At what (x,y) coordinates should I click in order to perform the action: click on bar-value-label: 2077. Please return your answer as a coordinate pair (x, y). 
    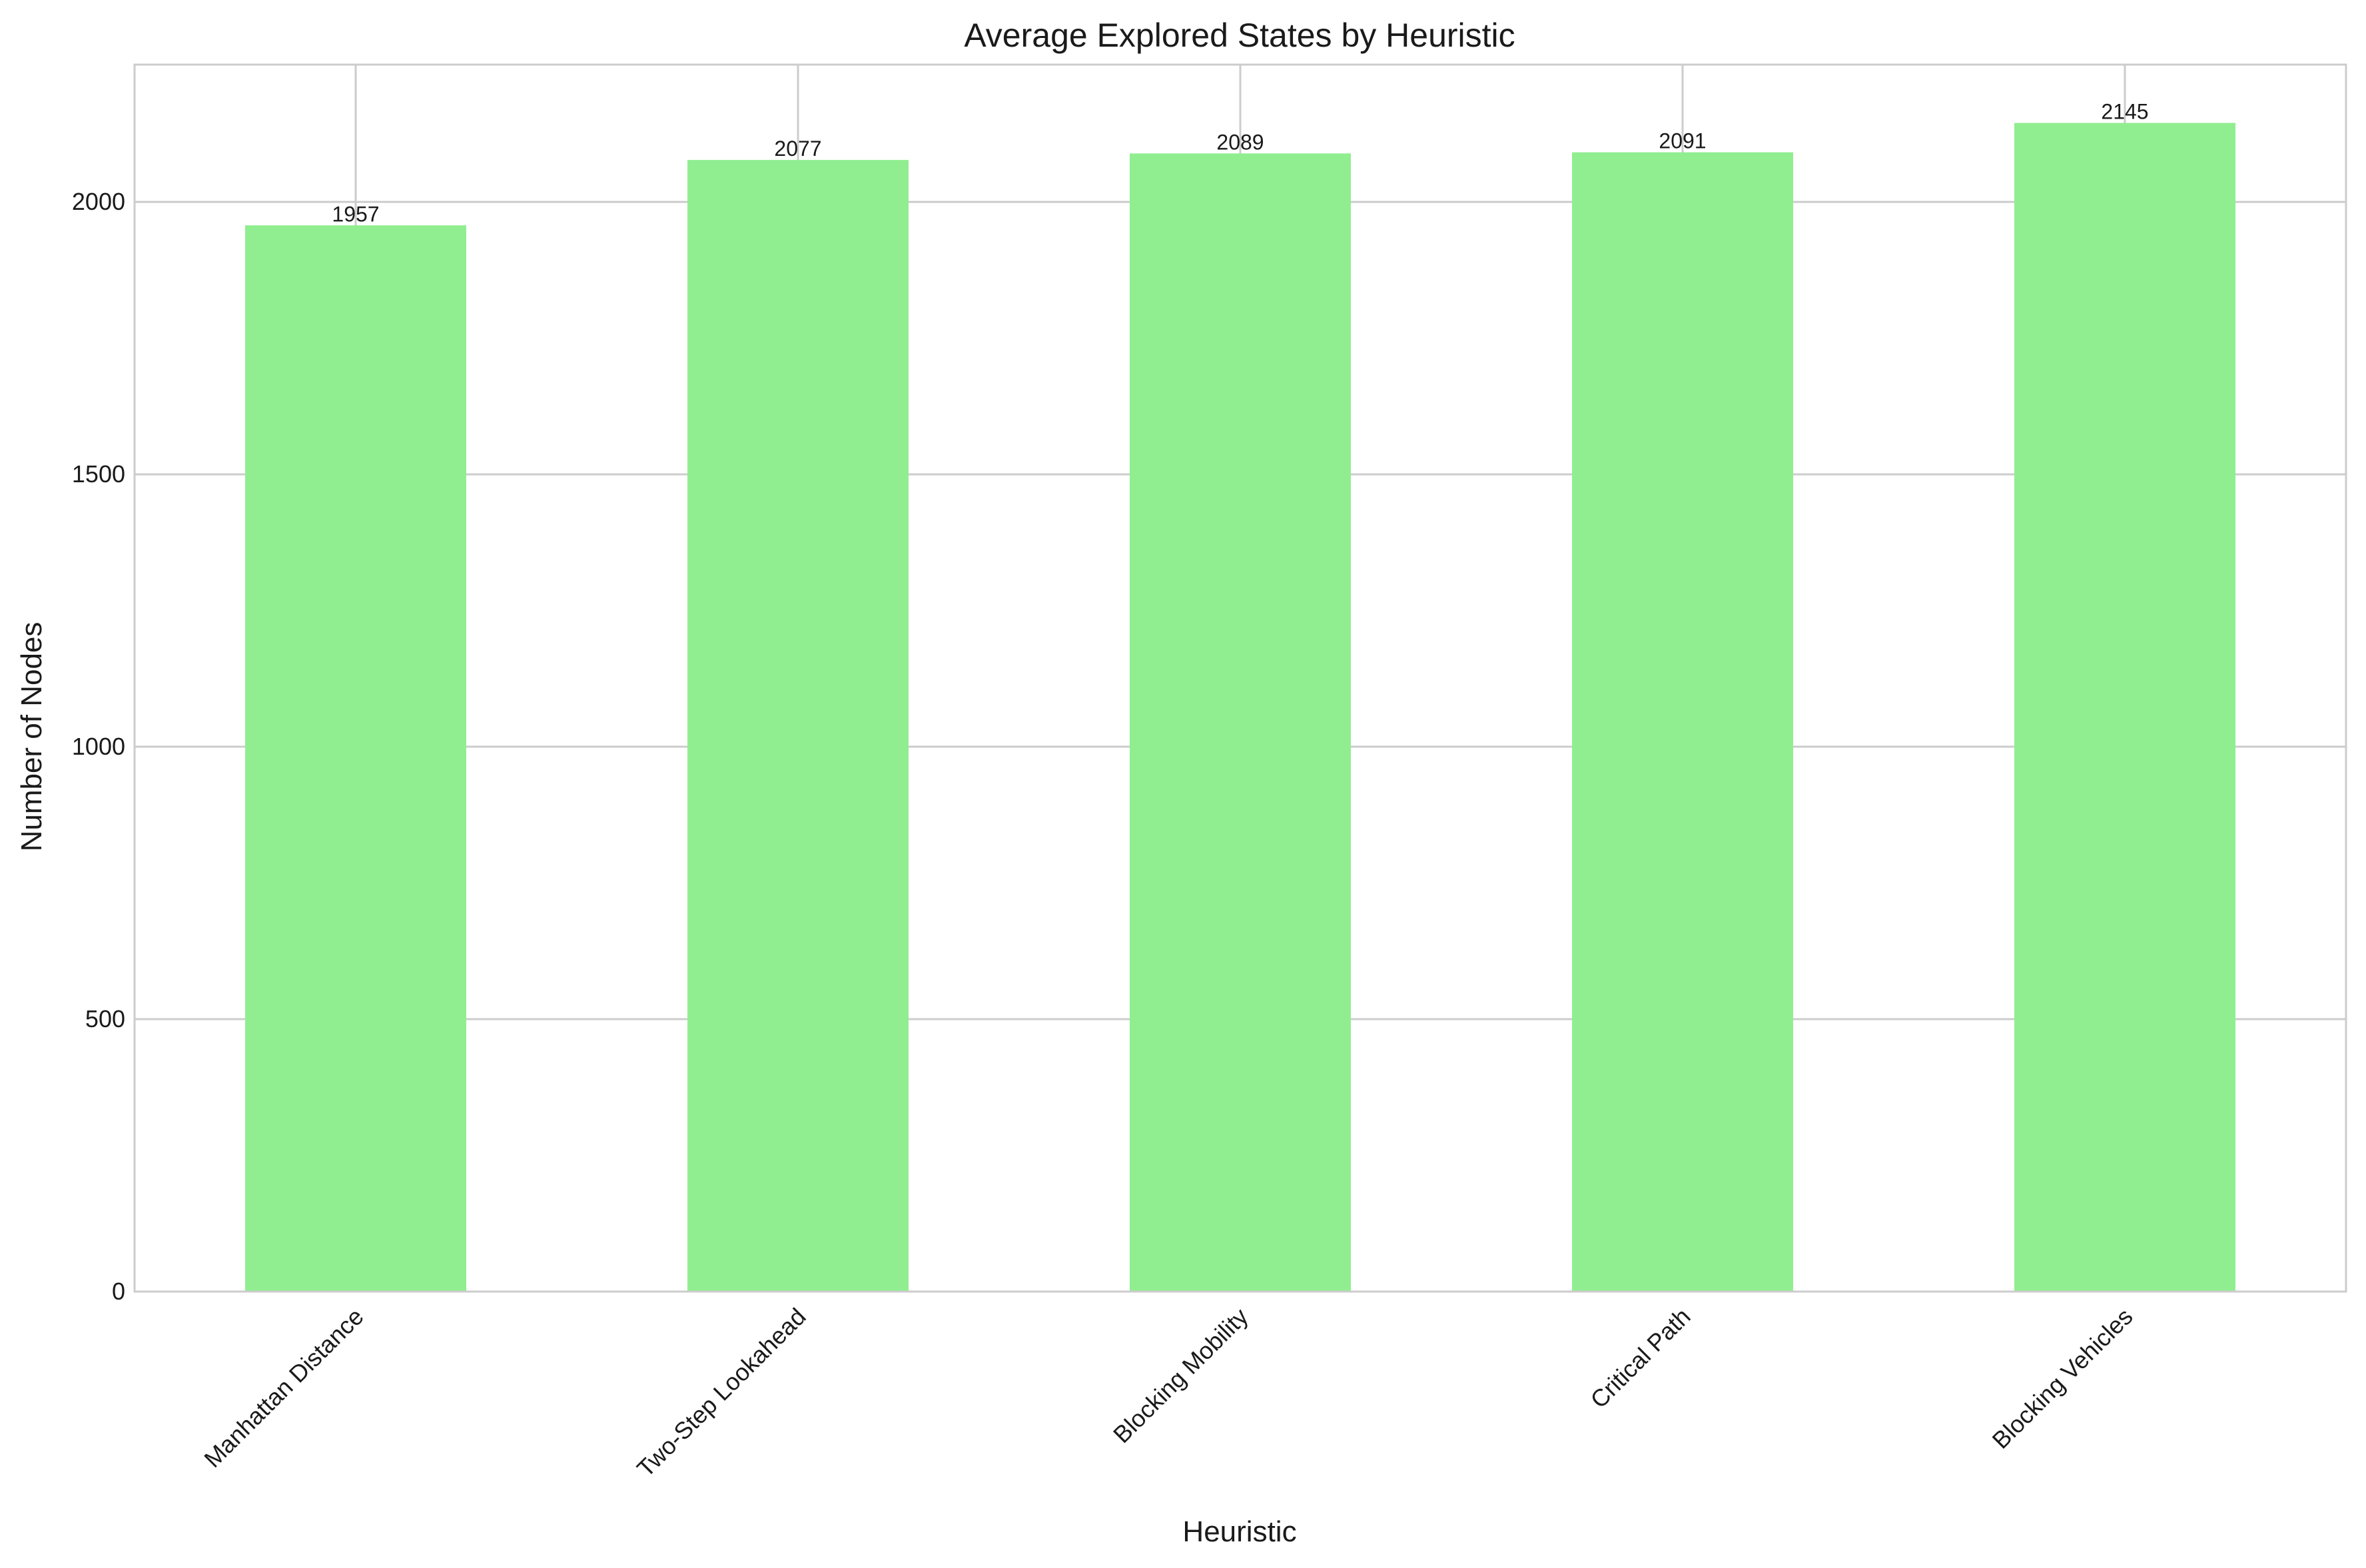
    Looking at the image, I should click on (798, 149).